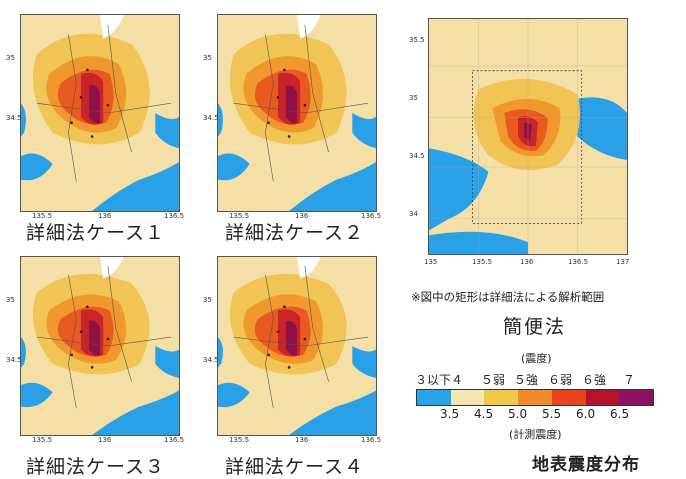  I want to click on simple-method-title: 簡便法, so click(535, 327).